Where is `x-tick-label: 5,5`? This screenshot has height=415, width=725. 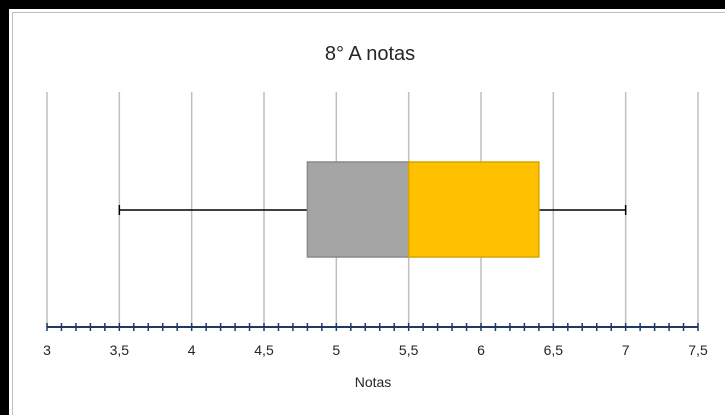
x-tick-label: 5,5 is located at coordinates (409, 350).